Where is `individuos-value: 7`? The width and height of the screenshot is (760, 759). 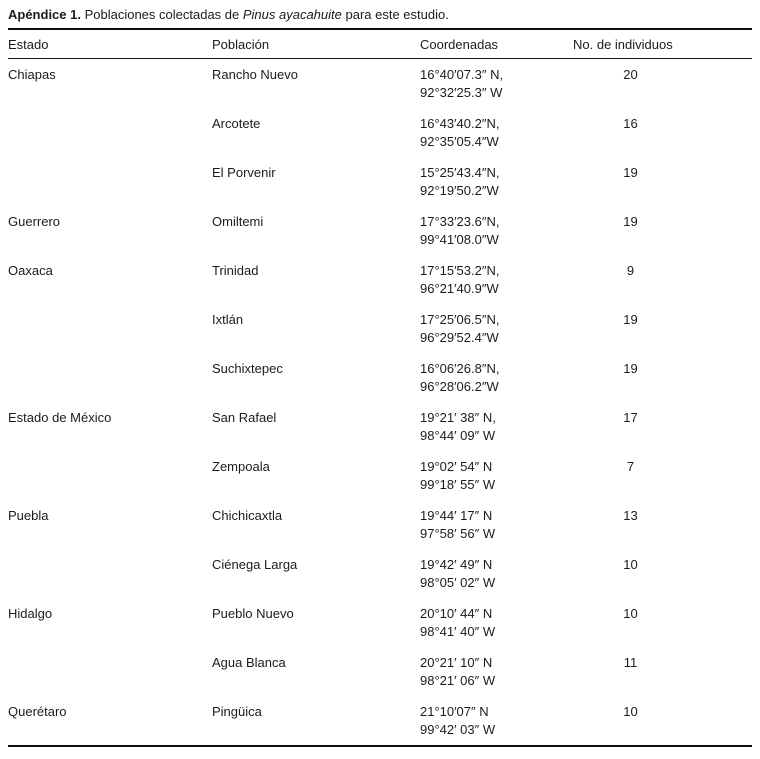
individuos-value: 7 is located at coordinates (630, 466).